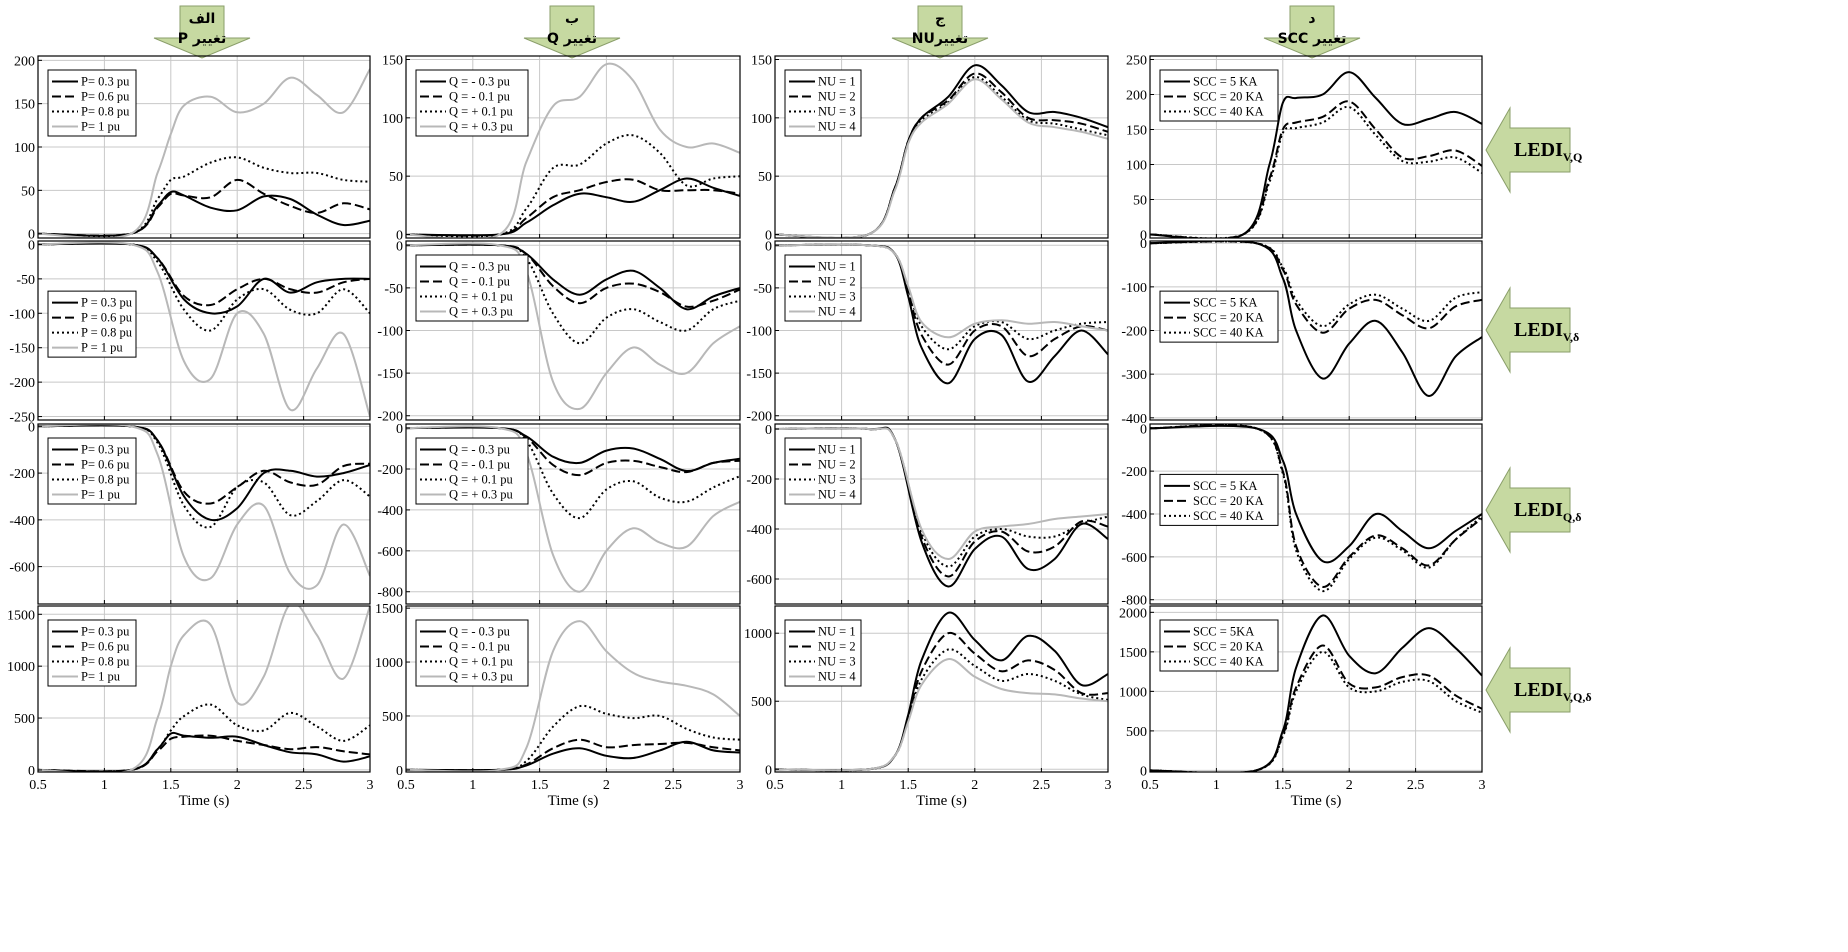 The height and width of the screenshot is (952, 1848). What do you see at coordinates (202, 32) in the screenshot?
I see `column-header-arrow: الف تغییر P` at bounding box center [202, 32].